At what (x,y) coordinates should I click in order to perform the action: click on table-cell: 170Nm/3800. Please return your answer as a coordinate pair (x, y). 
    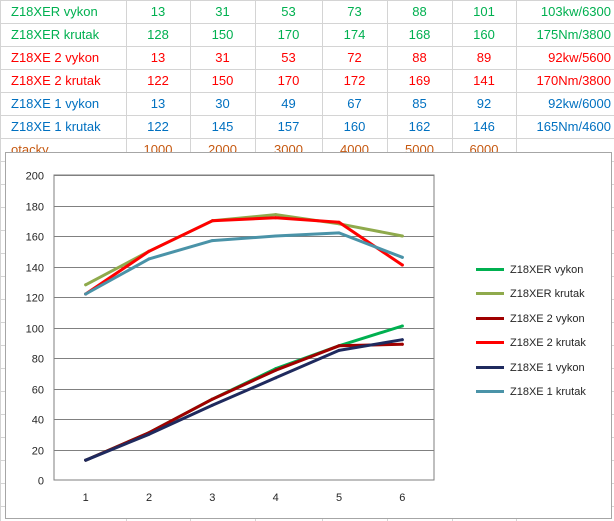
    Looking at the image, I should click on (573, 80).